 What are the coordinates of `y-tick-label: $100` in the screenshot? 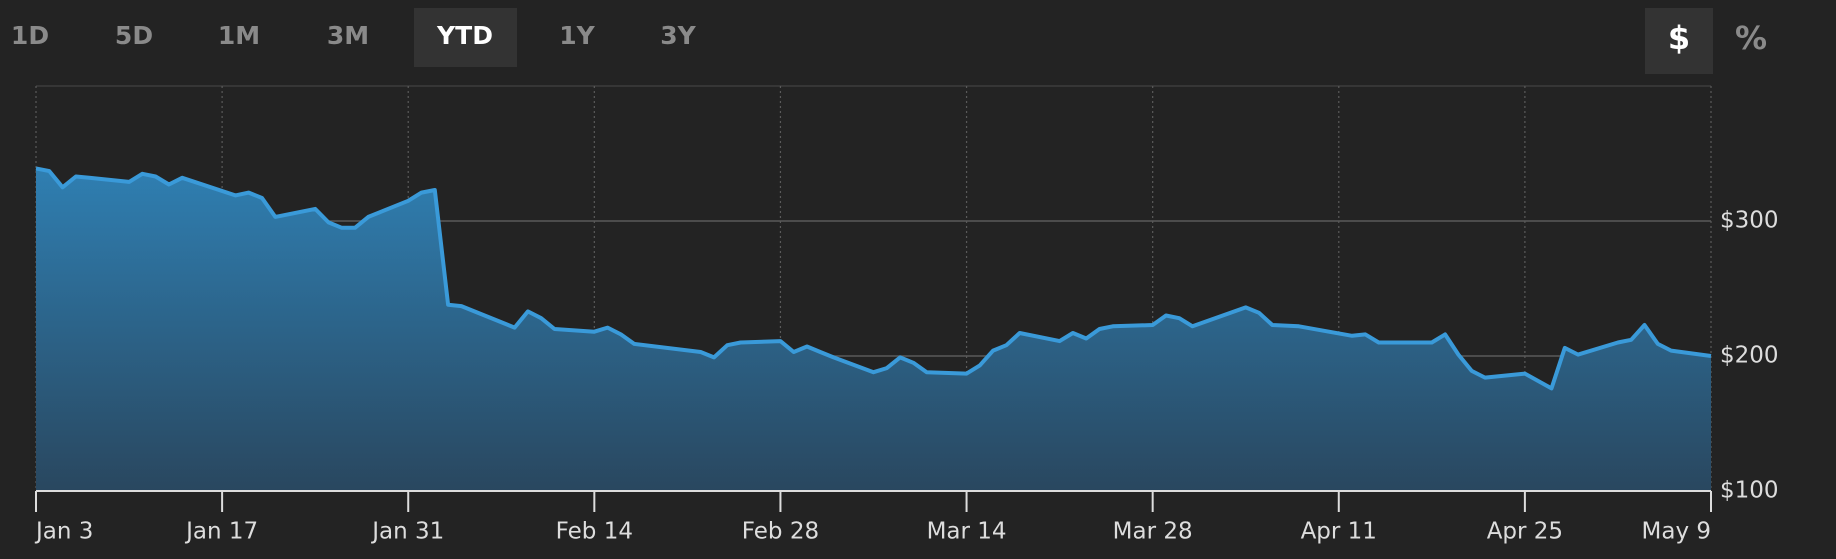 It's located at (1749, 491).